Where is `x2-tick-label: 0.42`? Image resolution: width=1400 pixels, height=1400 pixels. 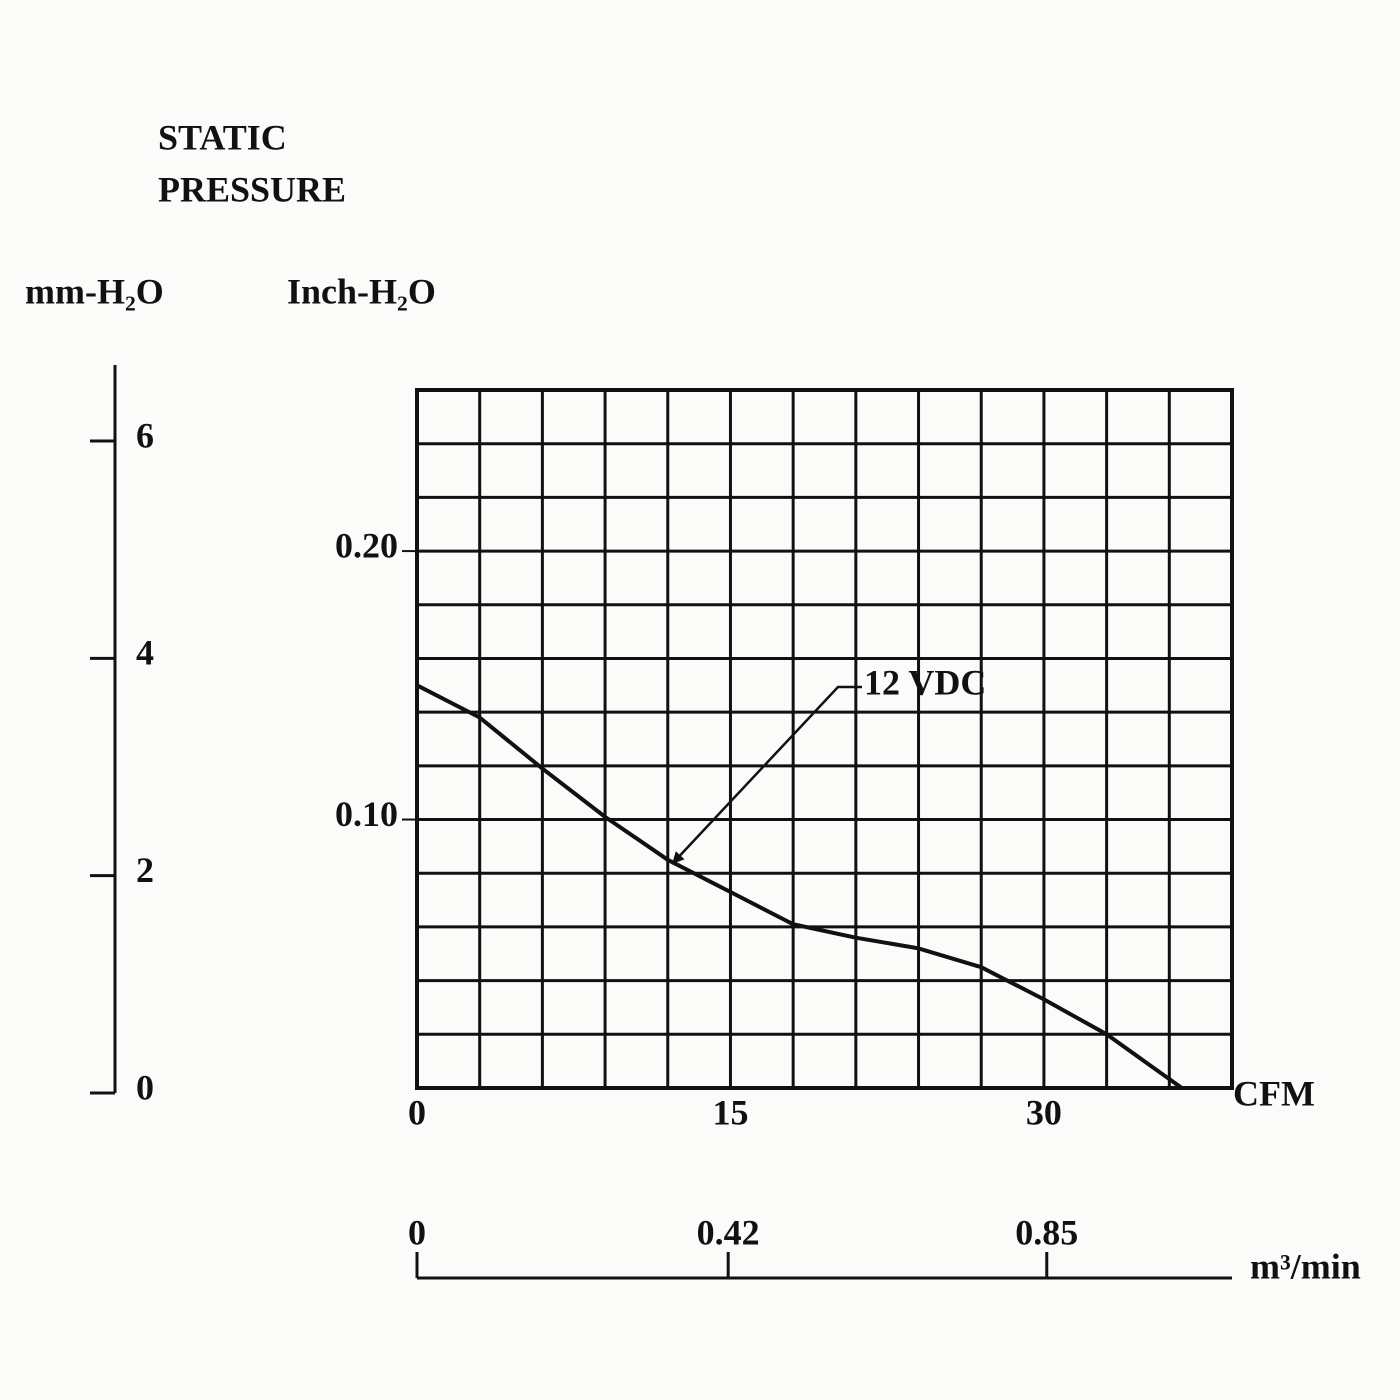
x2-tick-label: 0.42 is located at coordinates (728, 1232).